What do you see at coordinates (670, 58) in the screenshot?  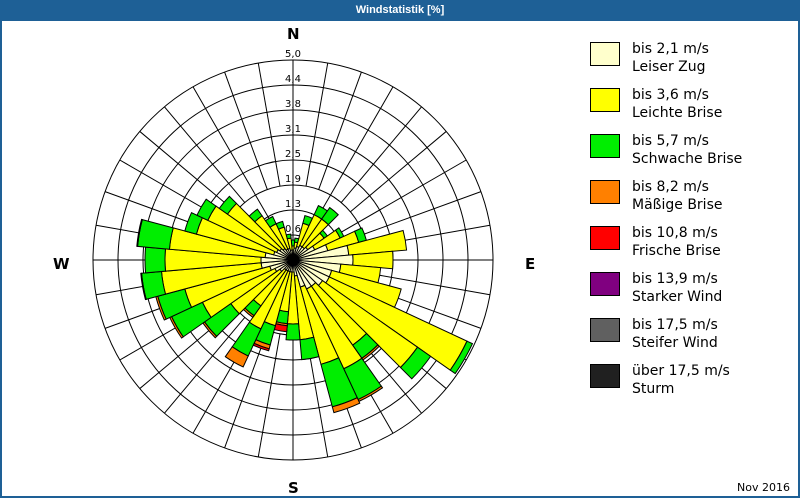 I see `legend-label: bis 2,1 m/s Leiser Zug` at bounding box center [670, 58].